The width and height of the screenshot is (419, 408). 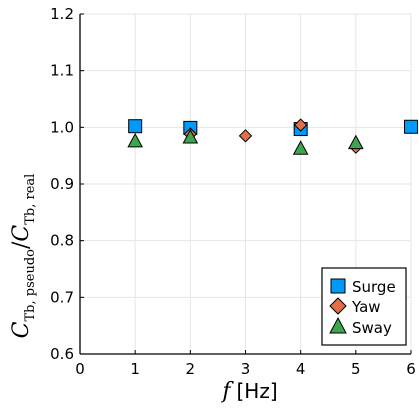 I want to click on x-axis-label-unit: [Hz], so click(x=257, y=391).